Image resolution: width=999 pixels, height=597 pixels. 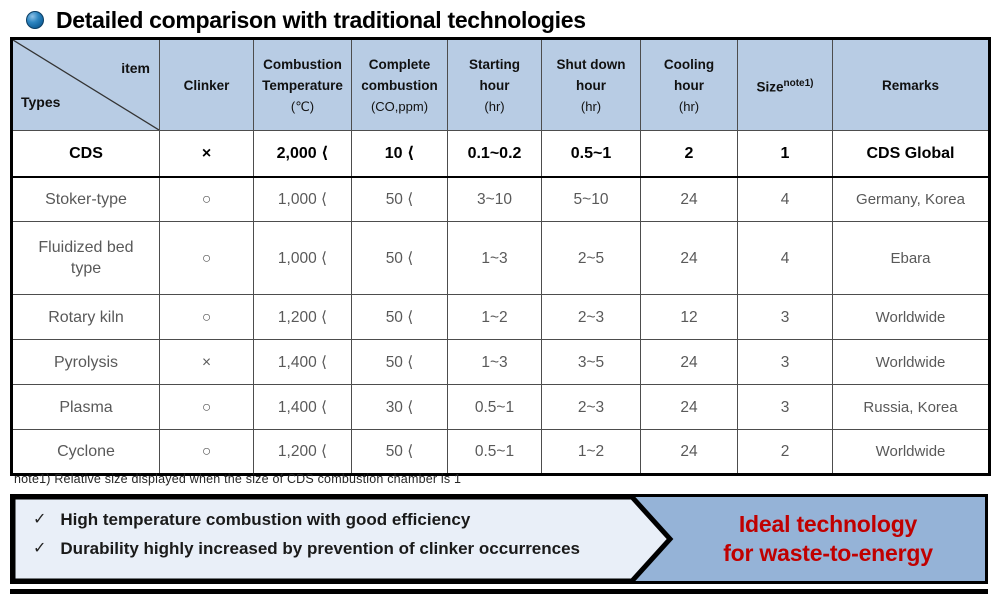 I want to click on type-cell: Cyclone, so click(x=85, y=452).